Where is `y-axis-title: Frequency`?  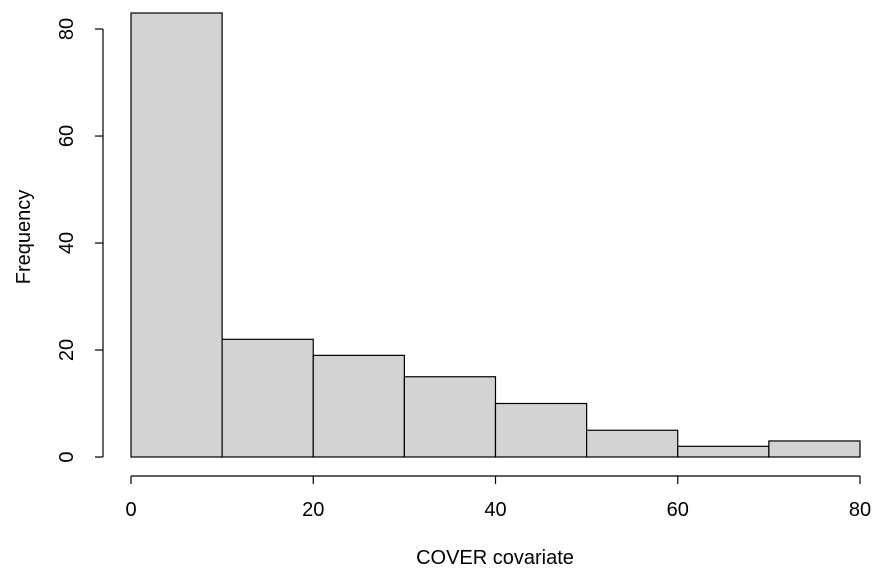 y-axis-title: Frequency is located at coordinates (24, 237).